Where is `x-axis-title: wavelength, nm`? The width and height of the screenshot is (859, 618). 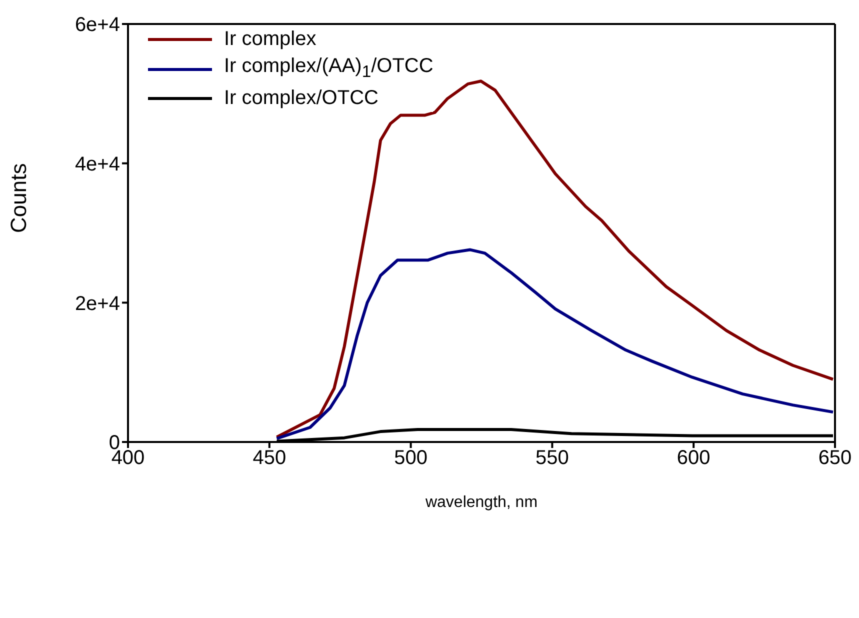
x-axis-title: wavelength, nm is located at coordinates (481, 502).